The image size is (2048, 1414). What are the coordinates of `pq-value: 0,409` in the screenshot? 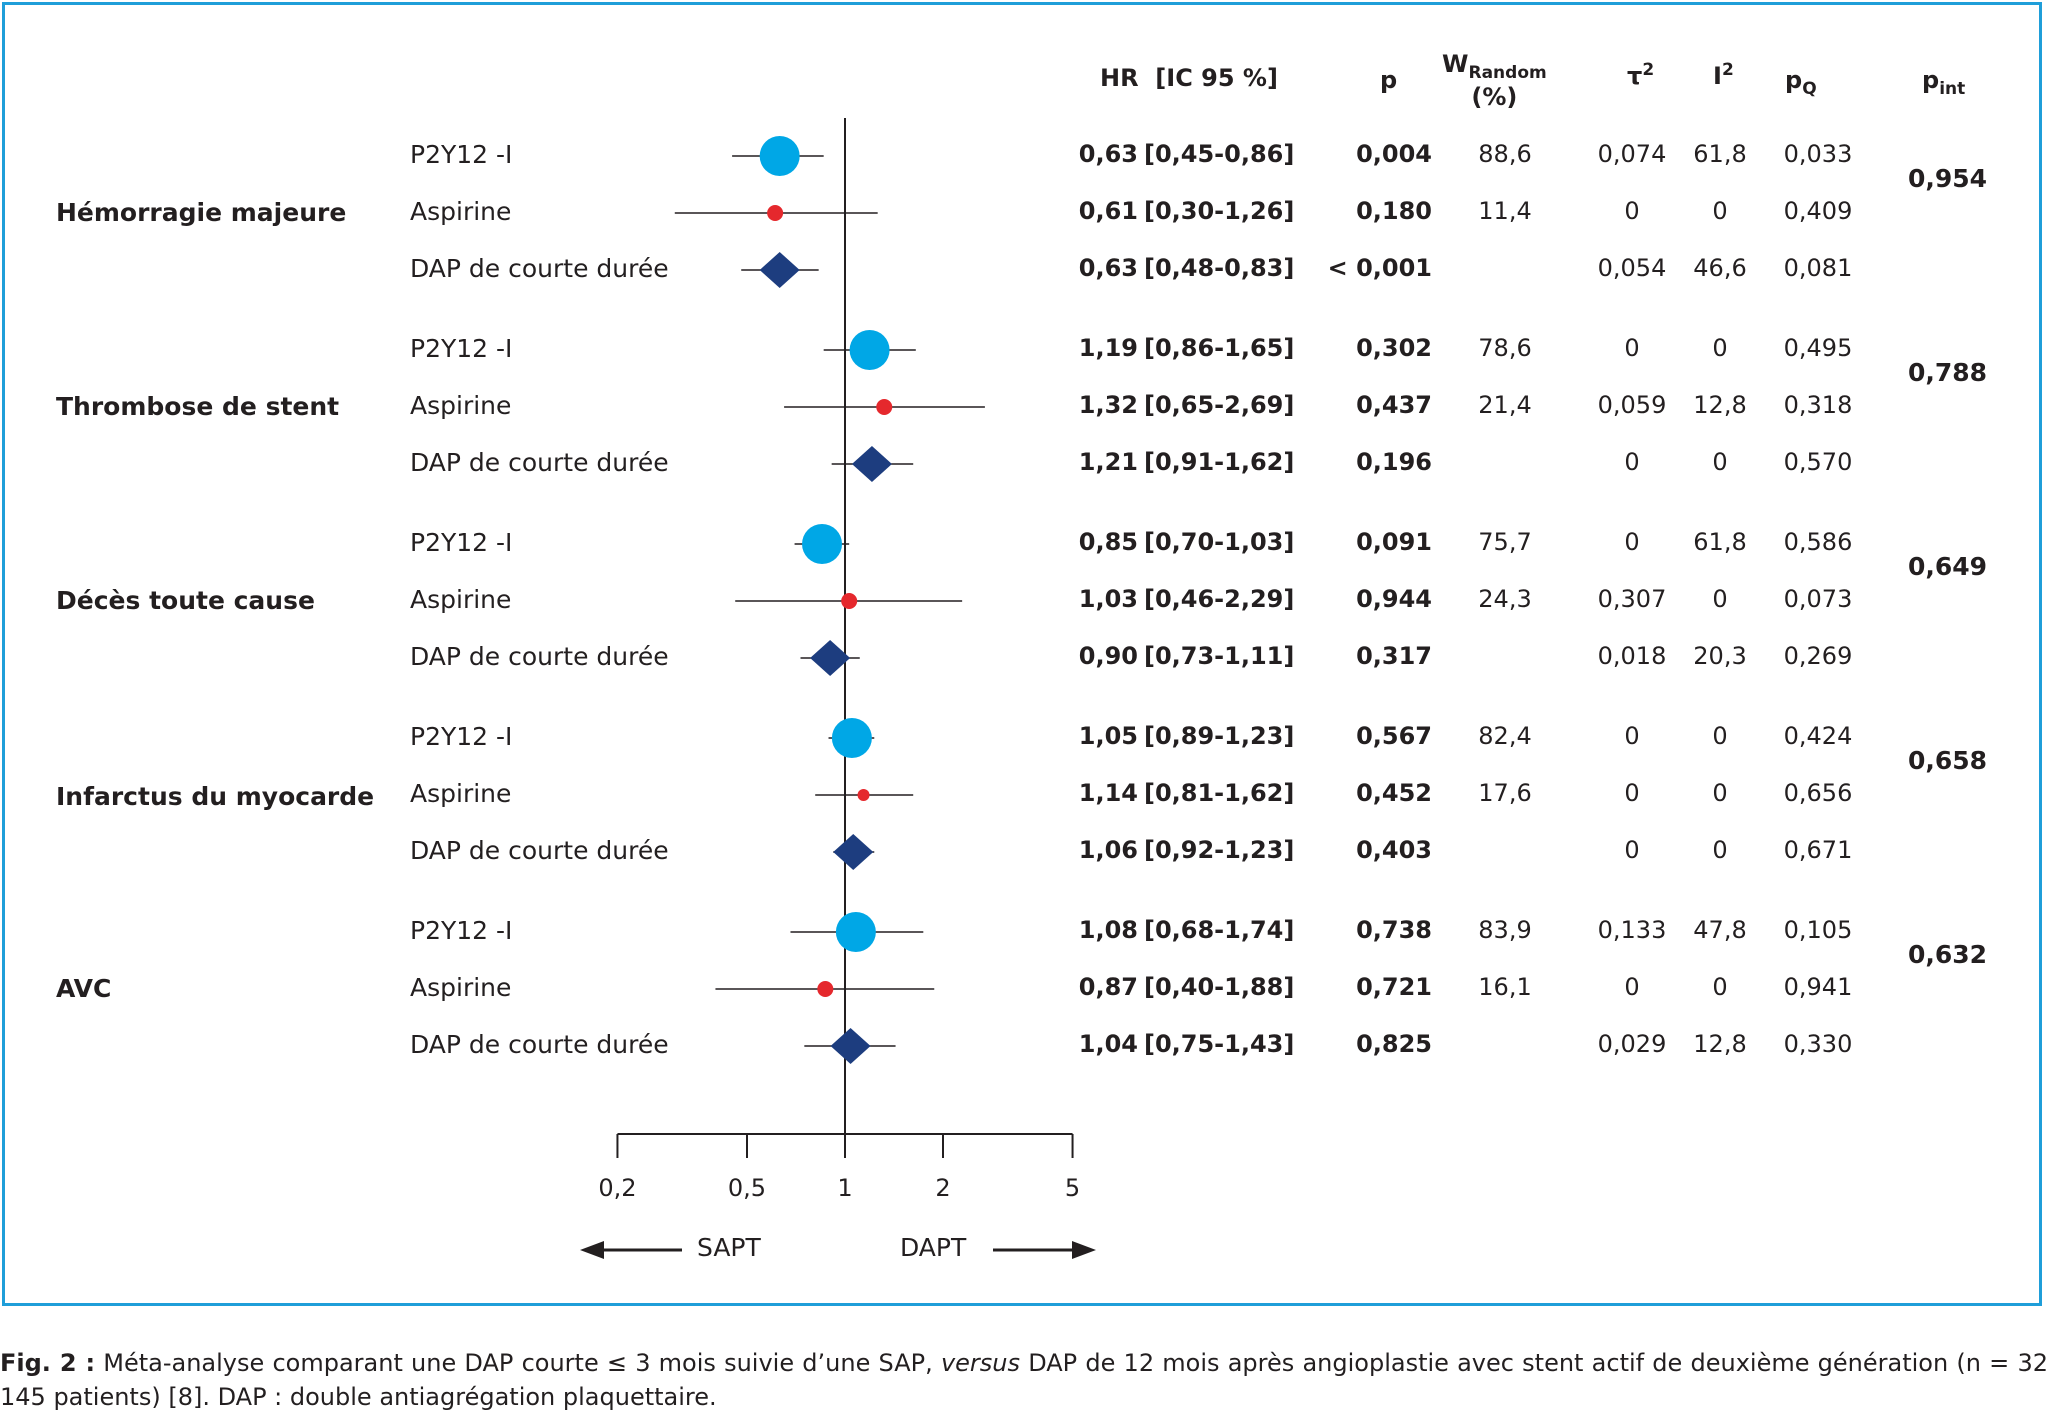 It's located at (1818, 211).